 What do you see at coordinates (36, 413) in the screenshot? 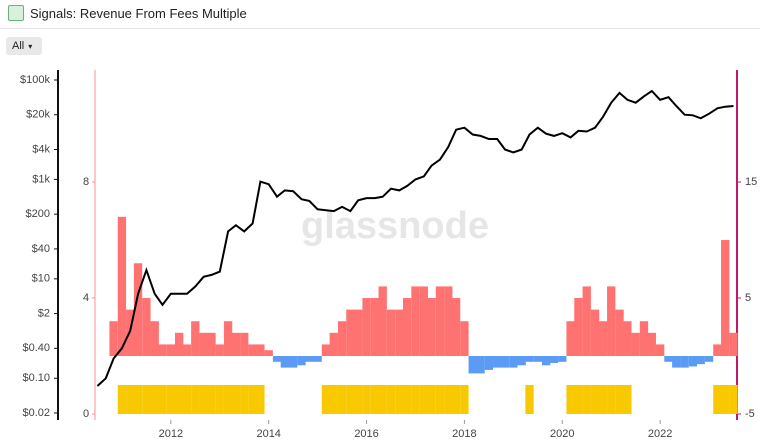
I see `y-tick-label: $0.02` at bounding box center [36, 413].